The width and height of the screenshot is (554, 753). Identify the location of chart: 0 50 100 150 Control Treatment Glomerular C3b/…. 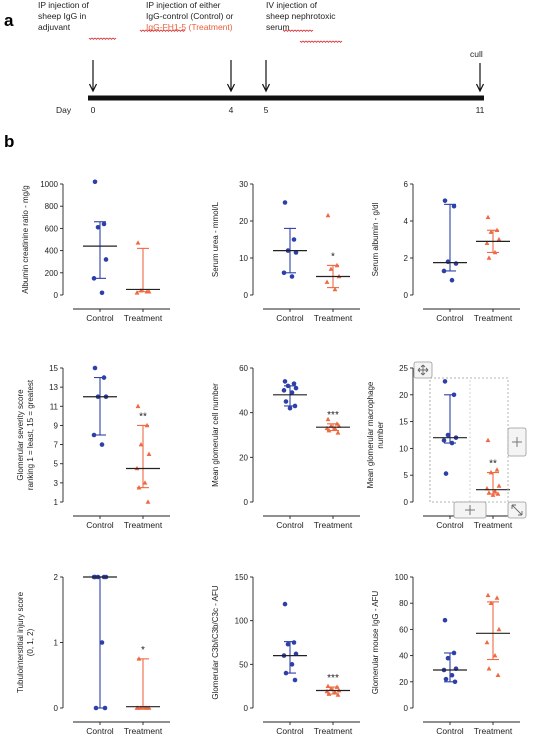
(285, 654).